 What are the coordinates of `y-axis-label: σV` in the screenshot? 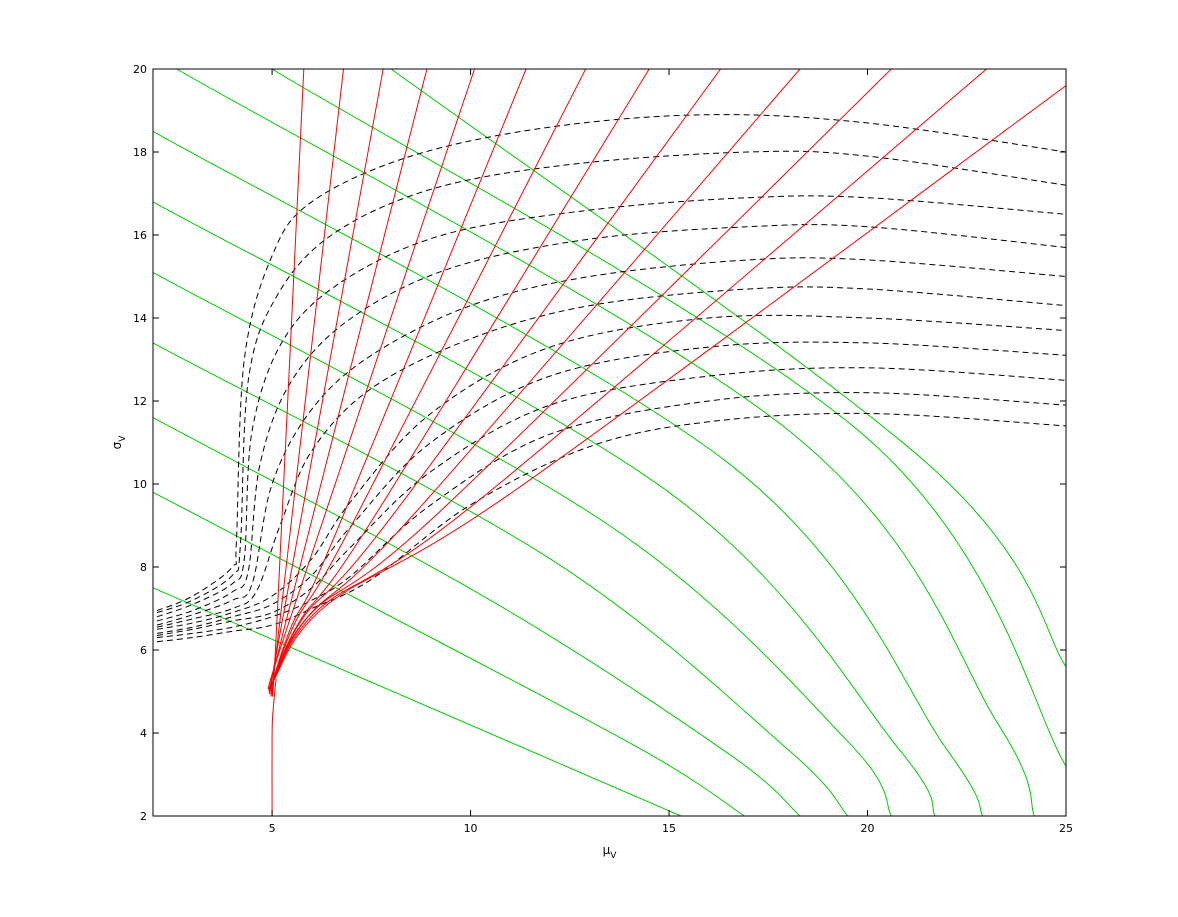 It's located at (119, 442).